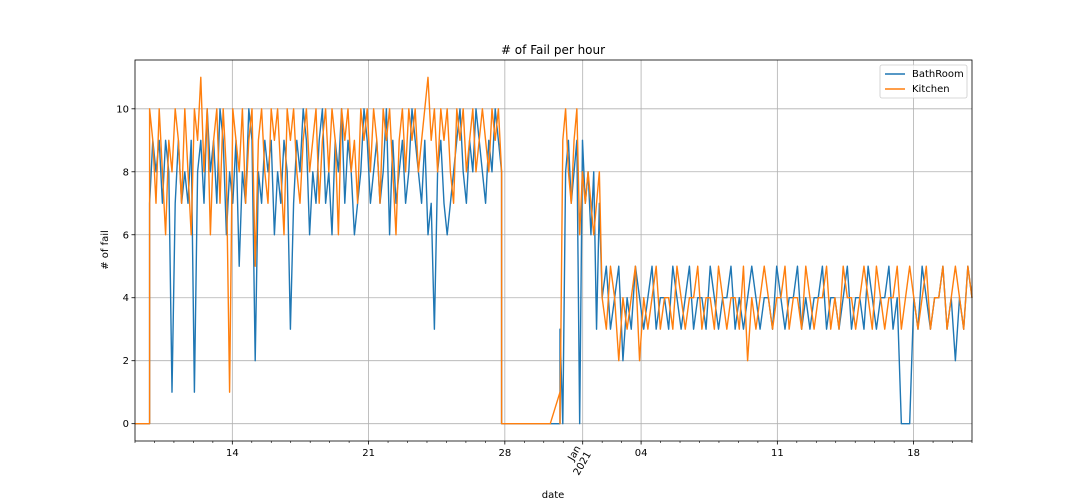 The width and height of the screenshot is (1080, 504). What do you see at coordinates (777, 453) in the screenshot?
I see `x-tick-label: 11` at bounding box center [777, 453].